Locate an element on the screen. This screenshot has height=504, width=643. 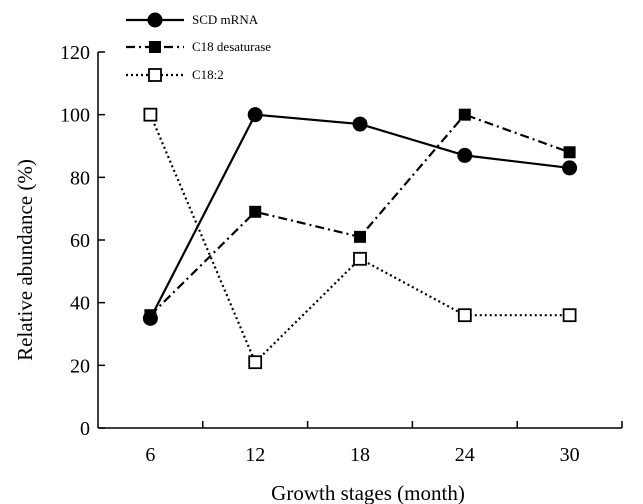
y-tick-label: 60 is located at coordinates (80, 241).